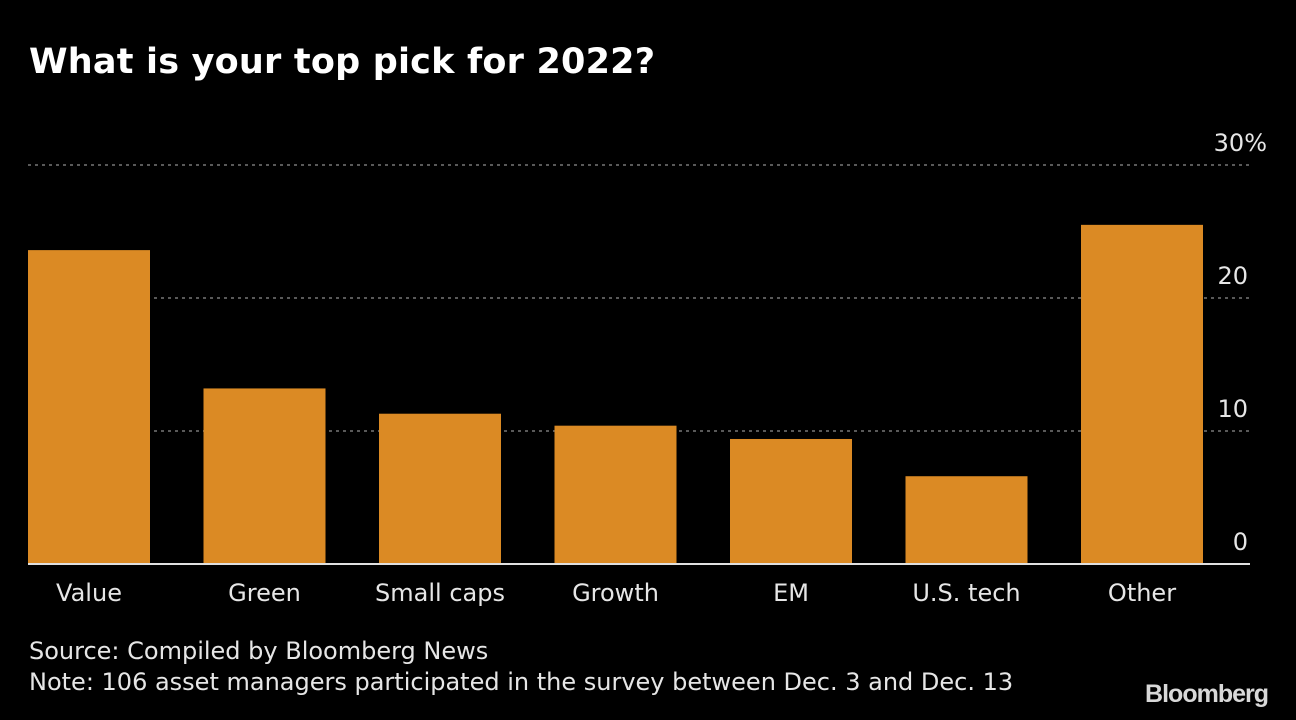  I want to click on x-tick-label: Growth, so click(615, 593).